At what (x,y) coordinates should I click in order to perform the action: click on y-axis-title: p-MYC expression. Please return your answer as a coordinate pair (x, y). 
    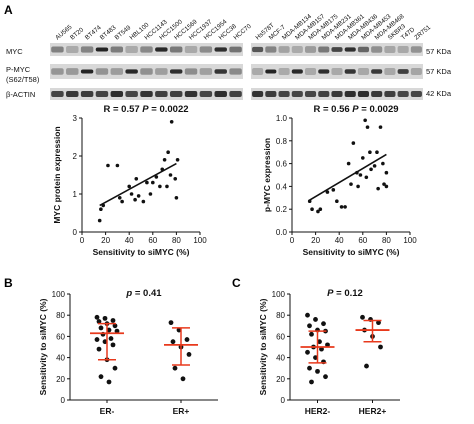
    Looking at the image, I should click on (267, 175).